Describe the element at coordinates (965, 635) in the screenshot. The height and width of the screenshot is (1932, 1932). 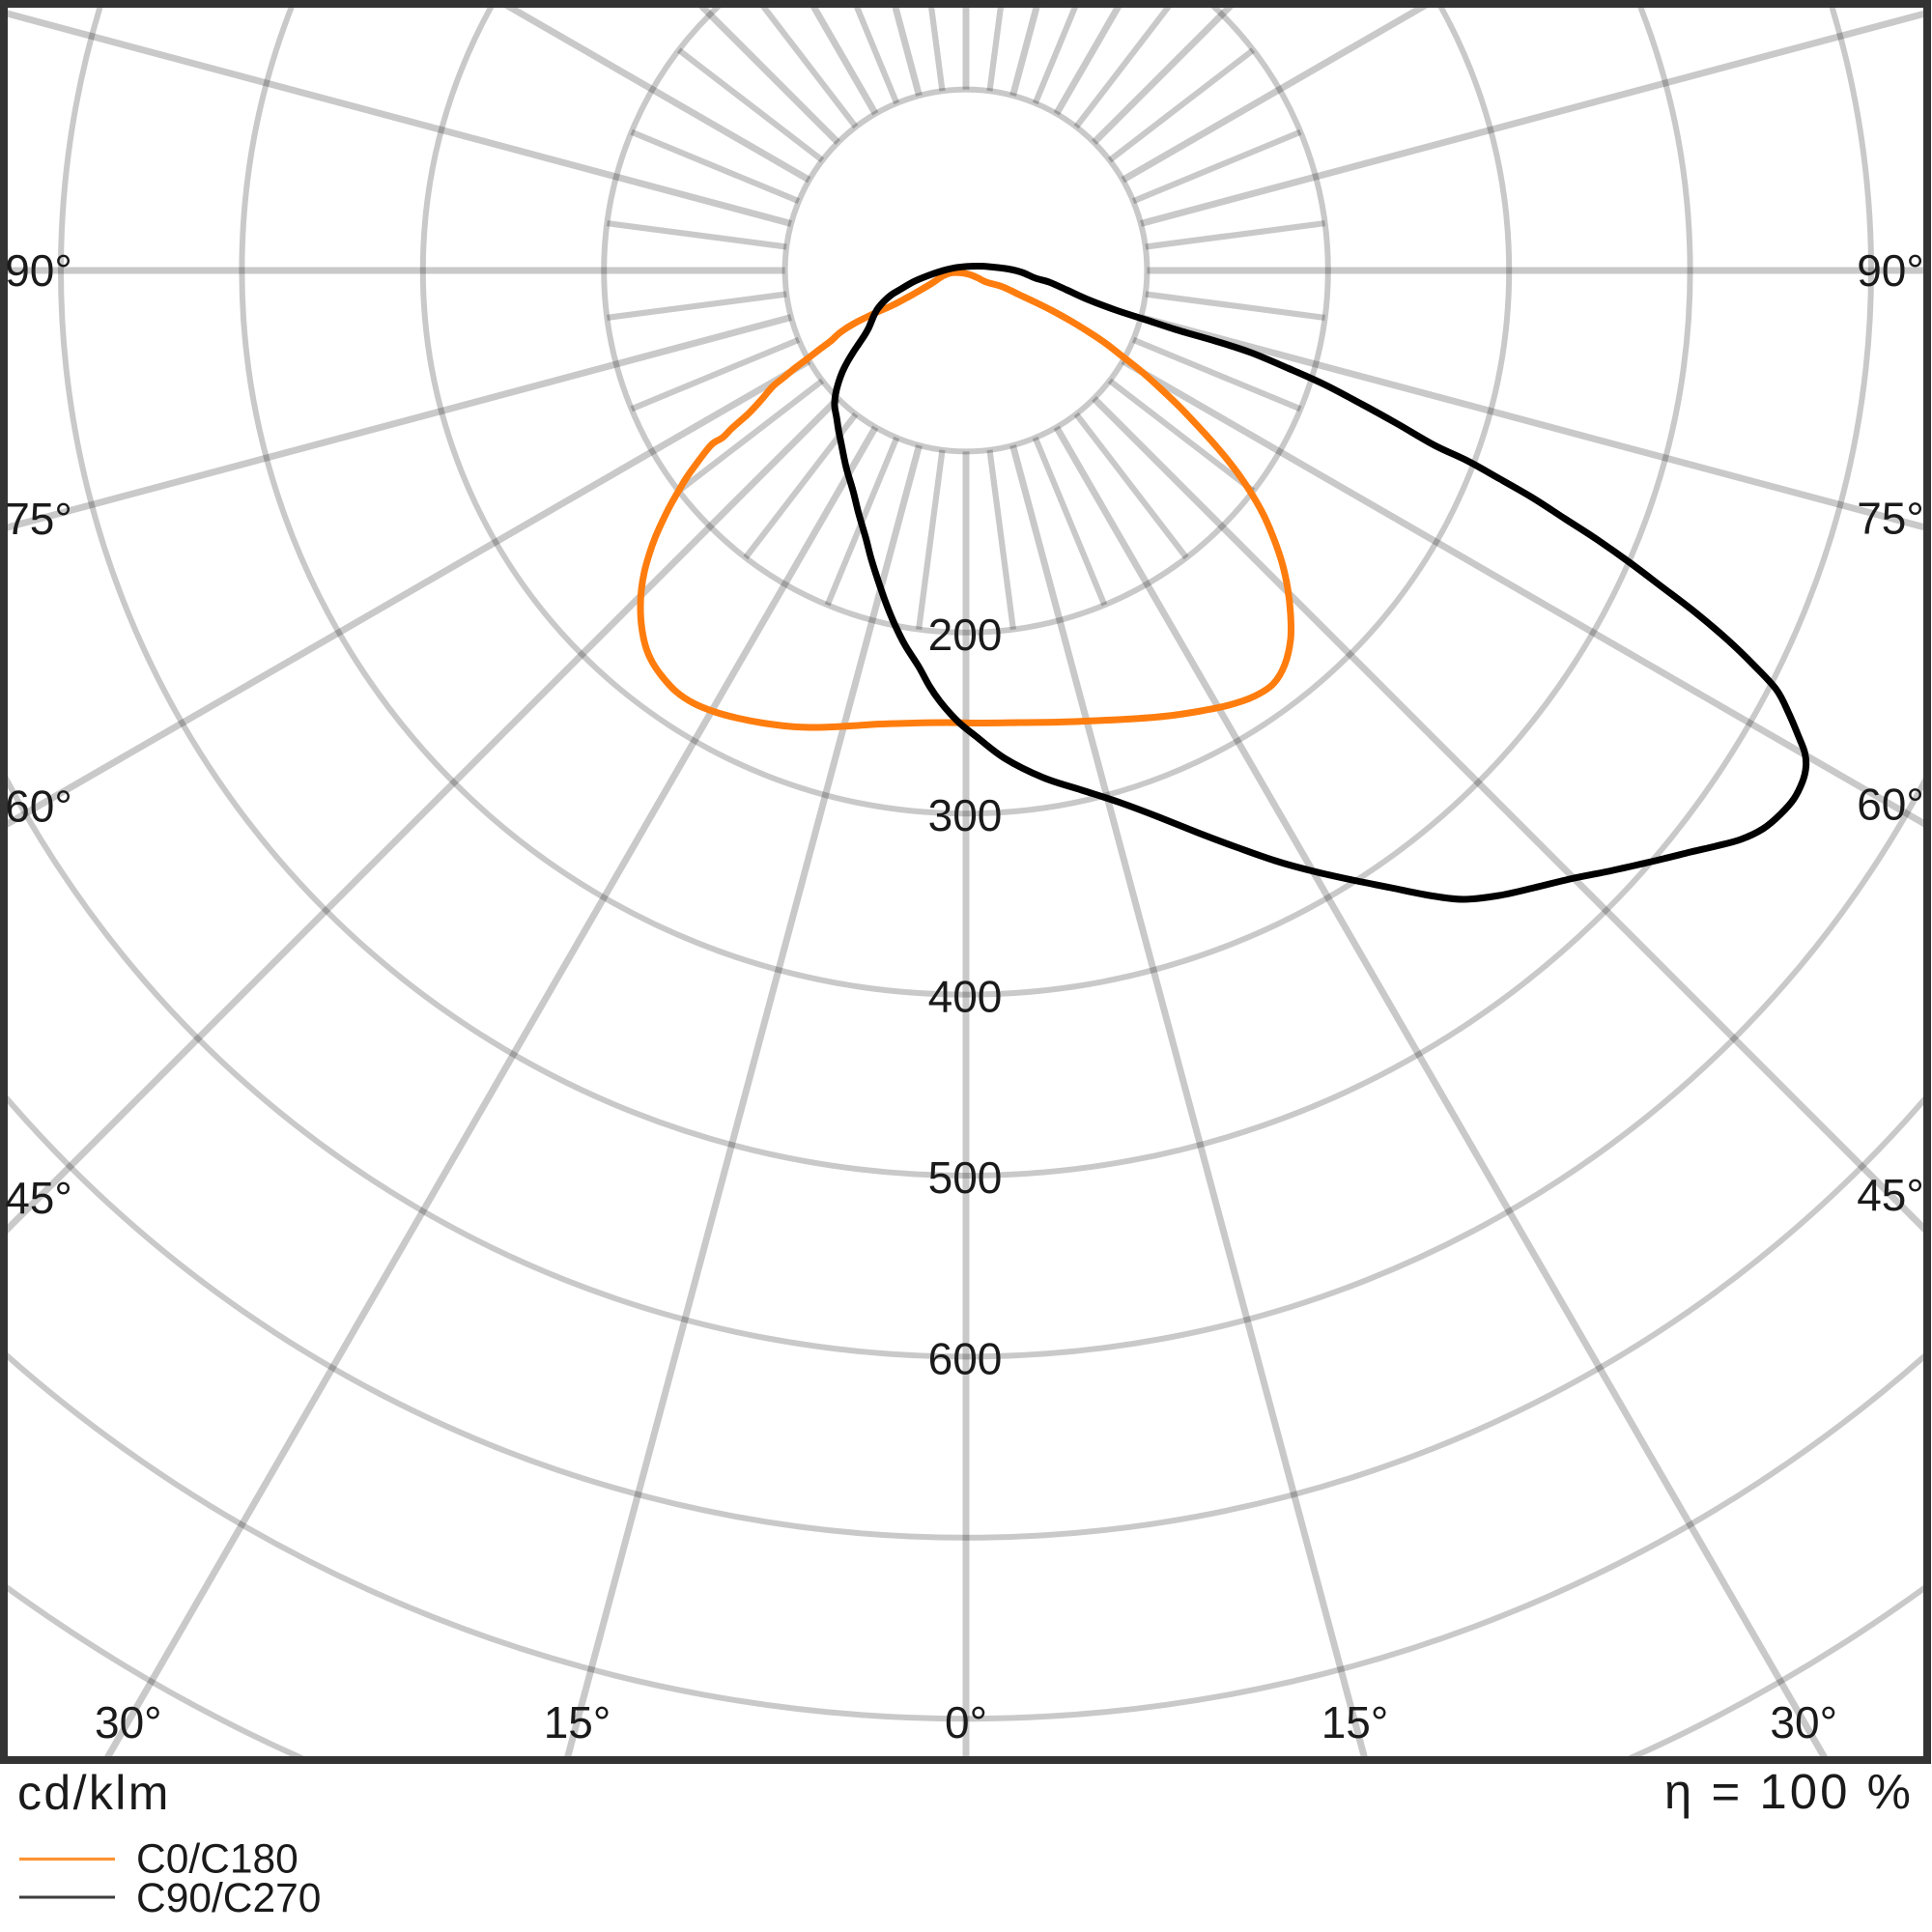
I see `svg-text: 200` at that location.